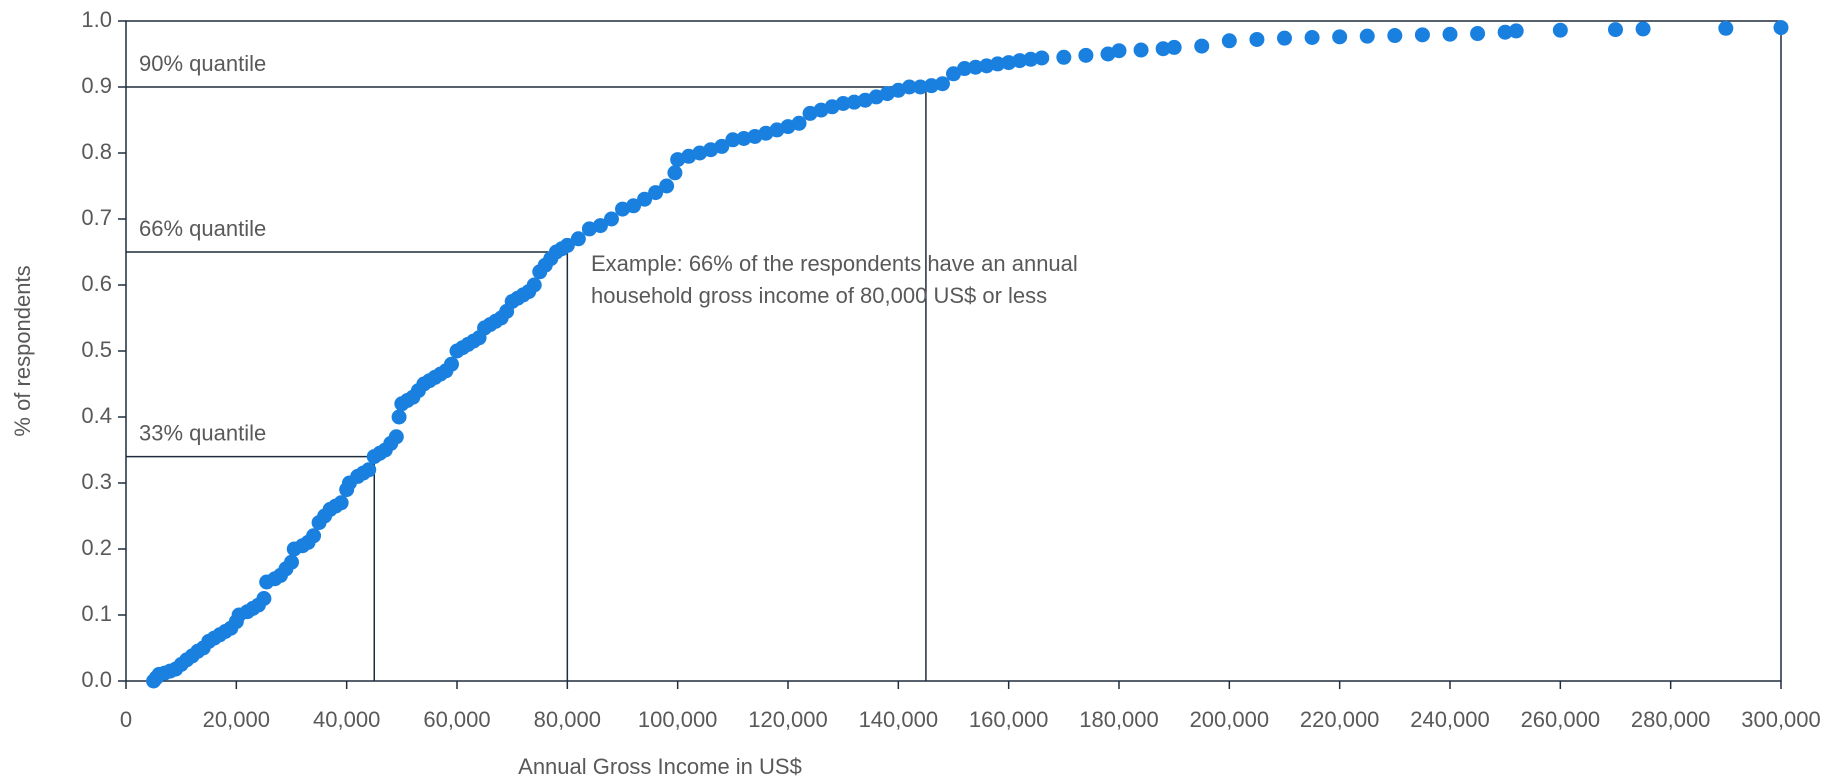 The height and width of the screenshot is (779, 1844). What do you see at coordinates (96, 85) in the screenshot?
I see `y-tick-label: 0.9` at bounding box center [96, 85].